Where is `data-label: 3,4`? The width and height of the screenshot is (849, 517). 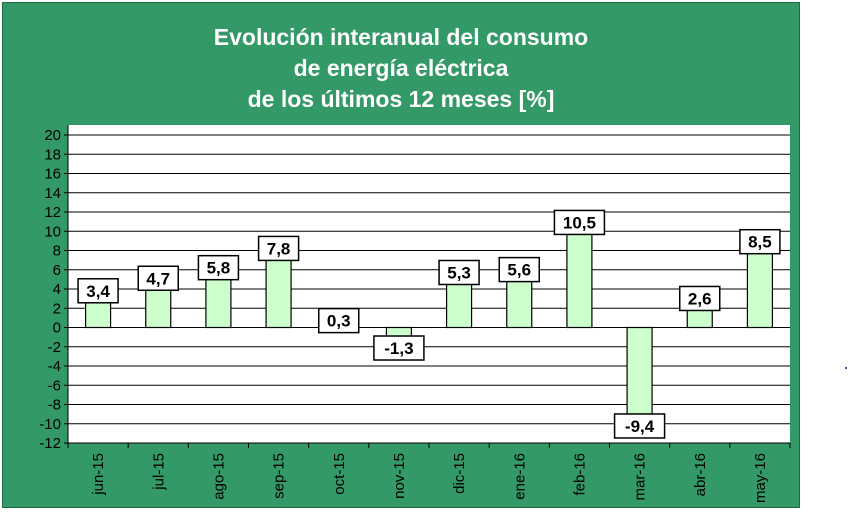
data-label: 3,4 is located at coordinates (98, 291).